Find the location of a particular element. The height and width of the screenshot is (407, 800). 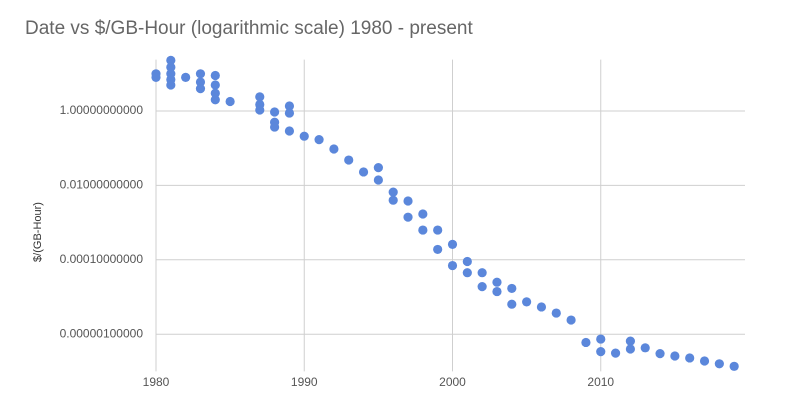

y-tick-label: 1.00000000000 is located at coordinates (102, 110).